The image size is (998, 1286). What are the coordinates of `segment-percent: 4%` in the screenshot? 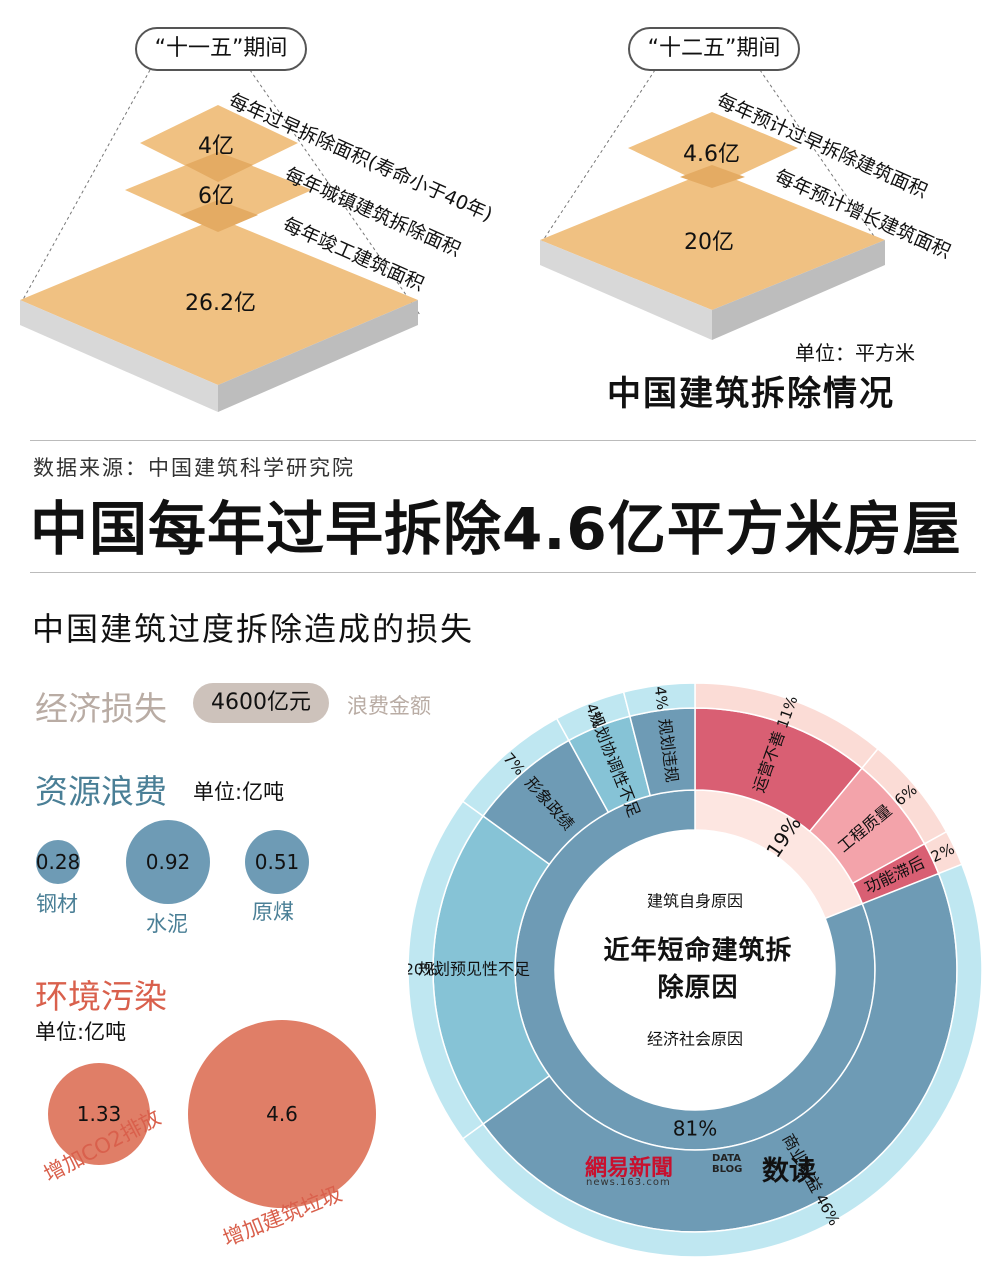 It's located at (661, 698).